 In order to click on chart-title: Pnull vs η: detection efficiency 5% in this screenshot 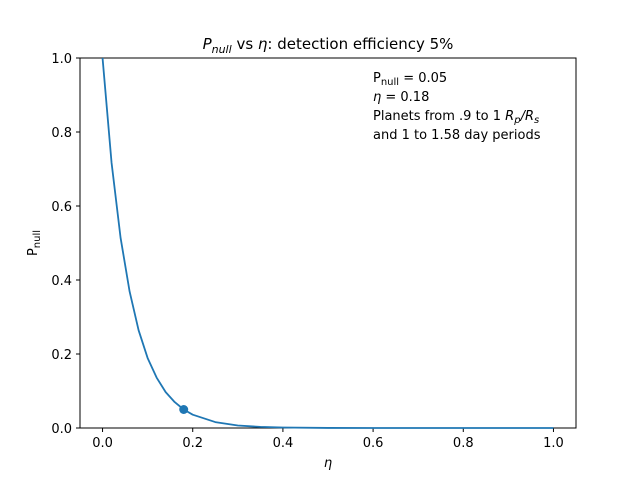, I will do `click(328, 45)`.